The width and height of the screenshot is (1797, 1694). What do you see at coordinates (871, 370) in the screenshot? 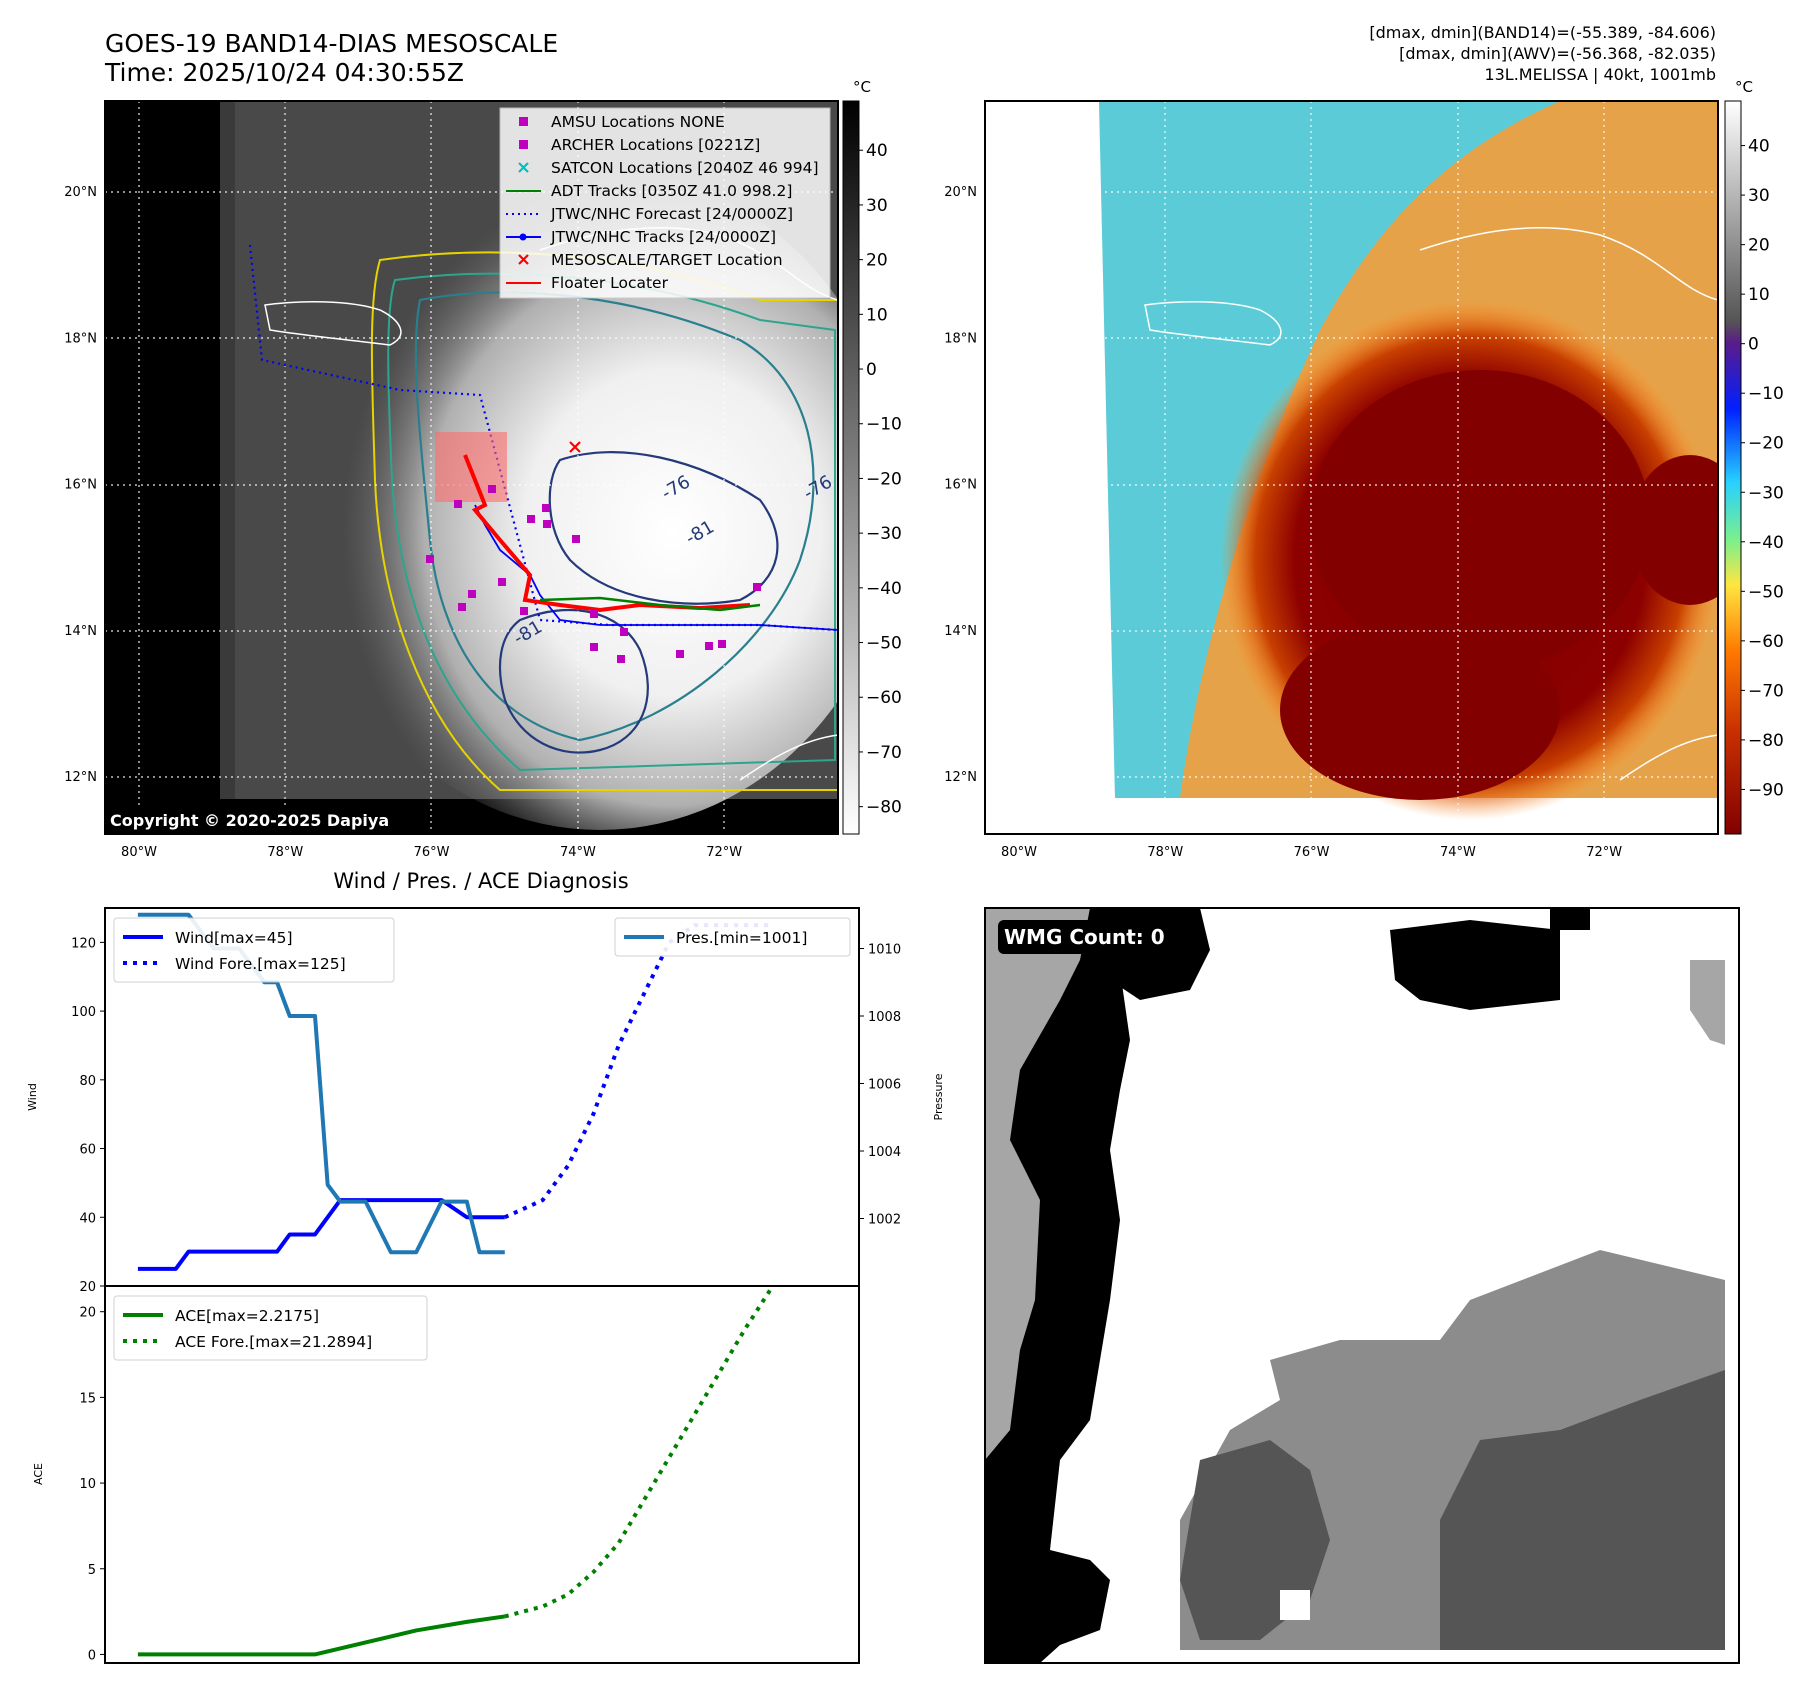
I see `ir-cb-ticklabel: 0` at bounding box center [871, 370].